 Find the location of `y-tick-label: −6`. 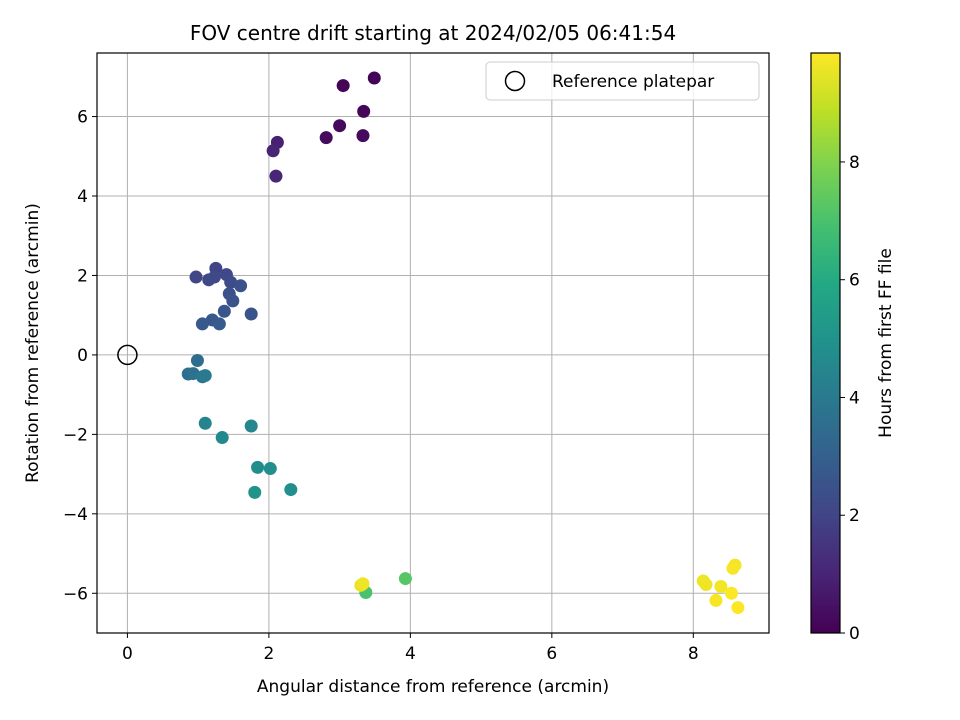

y-tick-label: −6 is located at coordinates (75, 594).